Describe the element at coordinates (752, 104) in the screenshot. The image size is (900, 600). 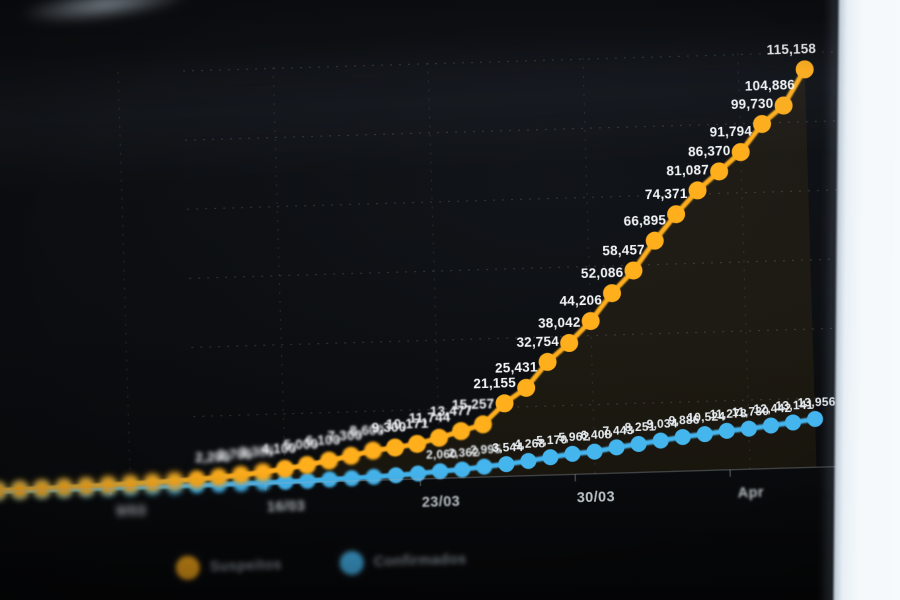
I see `data-label-suspeitos: 99,730` at that location.